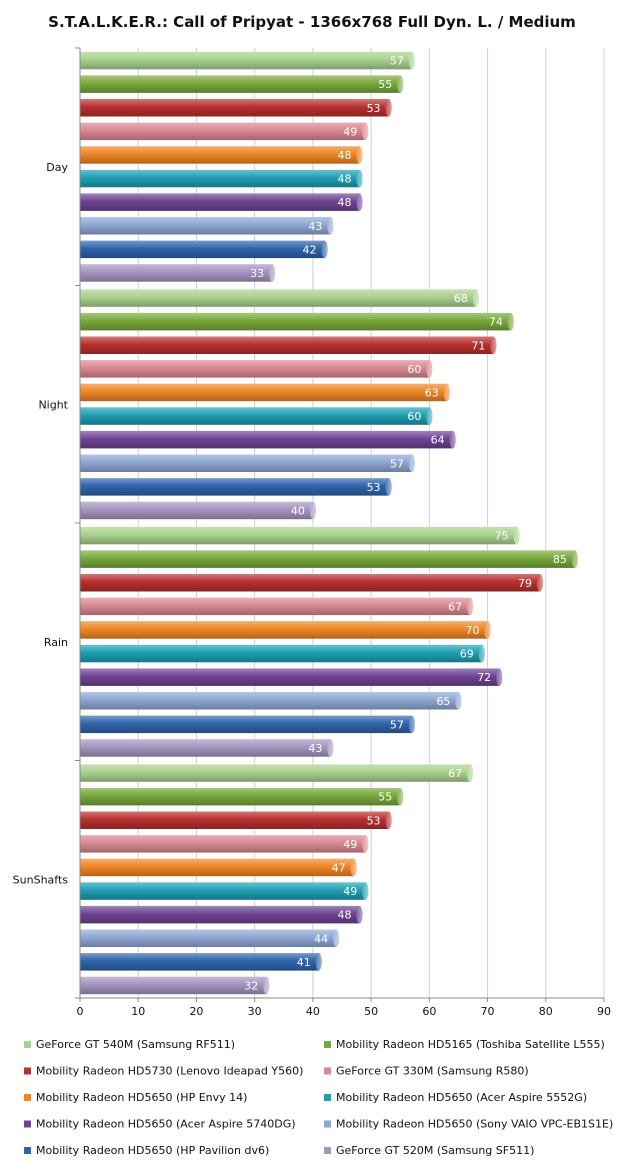  Describe the element at coordinates (496, 322) in the screenshot. I see `data-label: 74` at that location.